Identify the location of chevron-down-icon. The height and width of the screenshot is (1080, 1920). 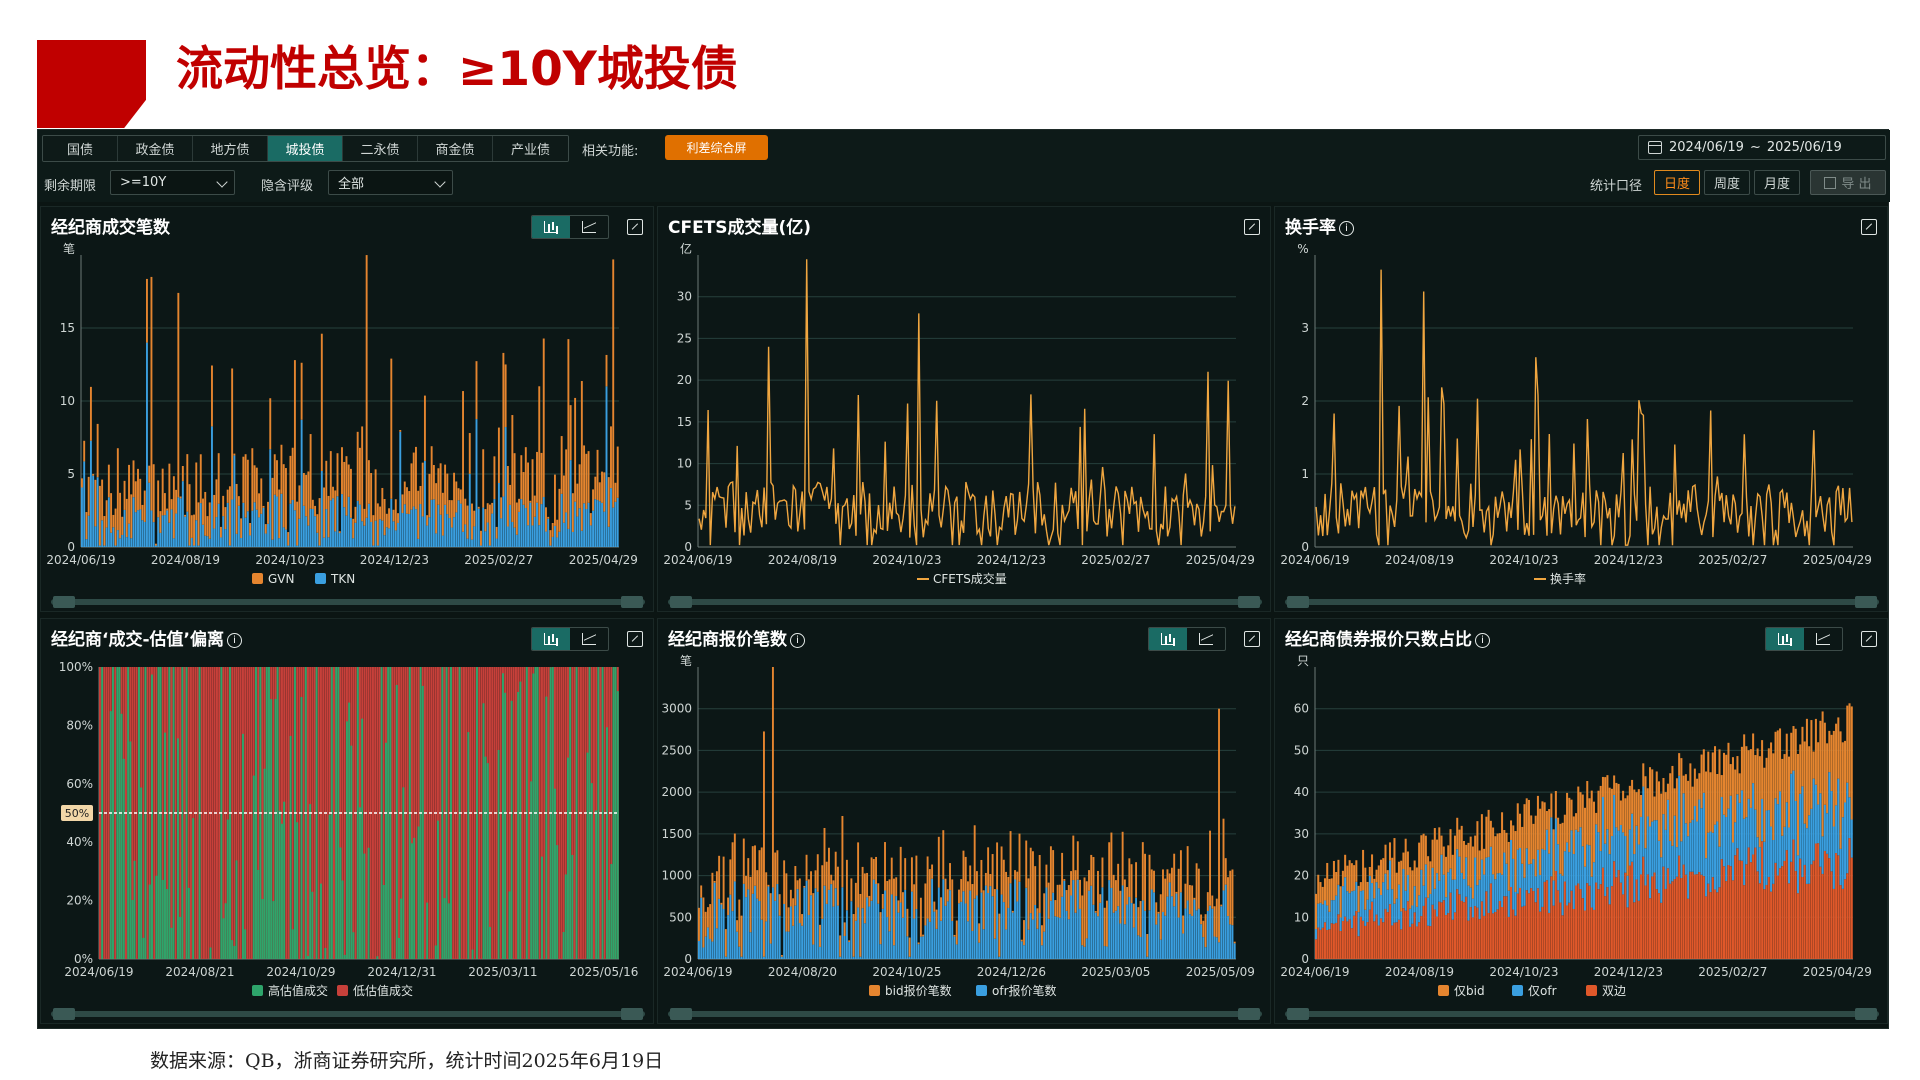
(440, 182).